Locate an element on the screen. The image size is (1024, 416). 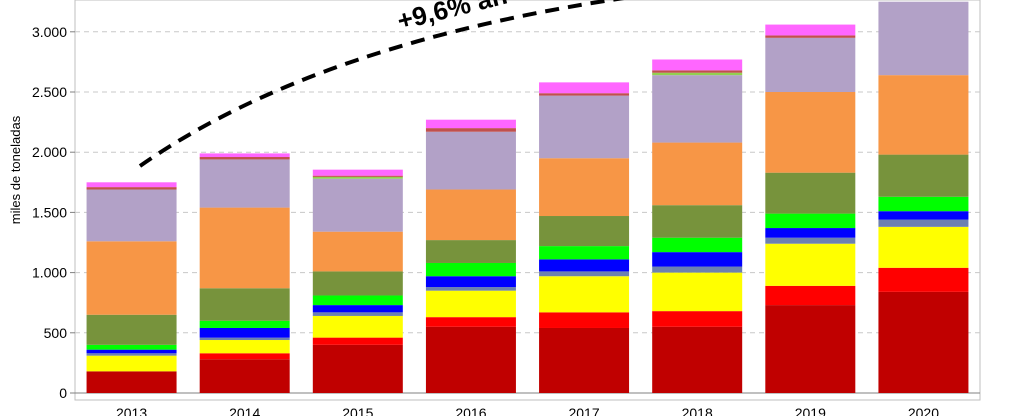
x-tick-label: 2015 is located at coordinates (357, 410).